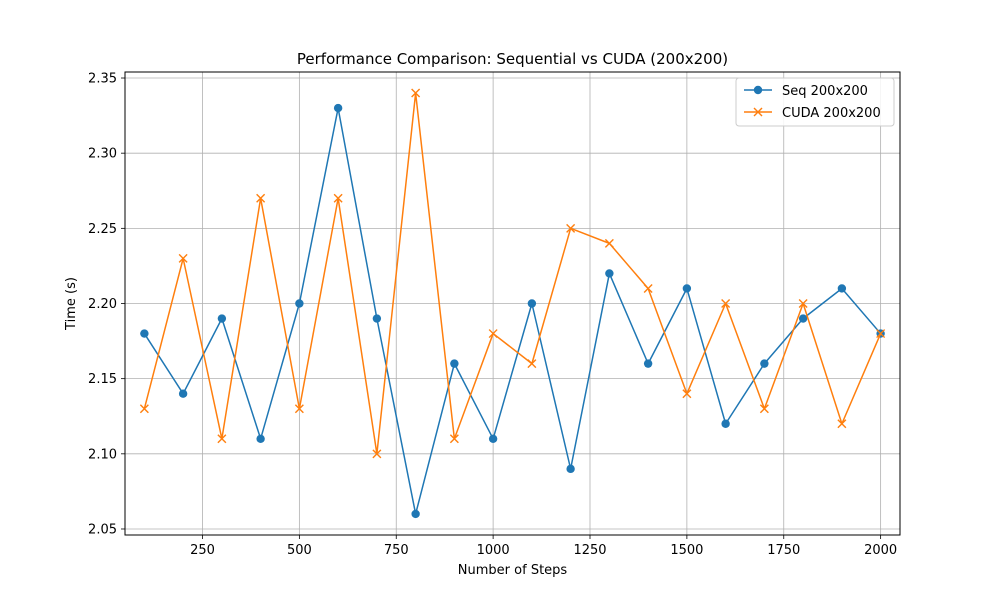 Image resolution: width=1000 pixels, height=600 pixels. I want to click on y-tick-label: 2.10, so click(102, 454).